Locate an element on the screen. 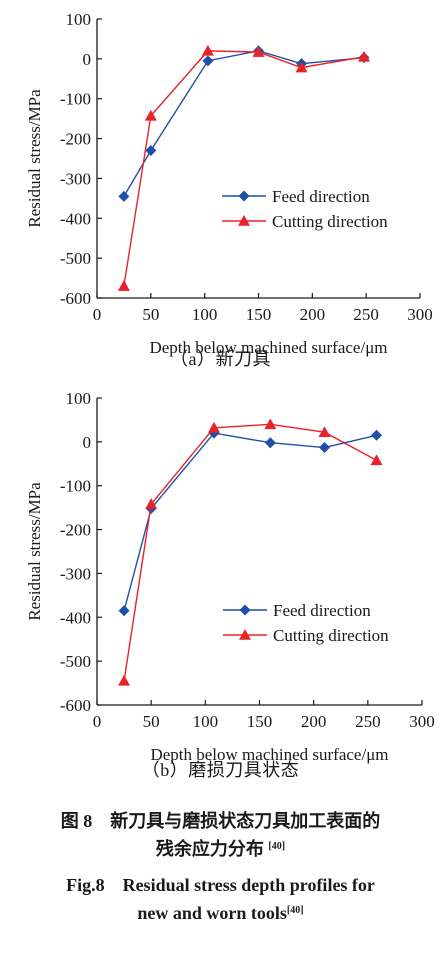 Image resolution: width=441 pixels, height=966 pixels. figure-caption-chinese: 图 8 新刀具与磨损状态刀具加工表面的 残余应力分布 [40] is located at coordinates (220, 835).